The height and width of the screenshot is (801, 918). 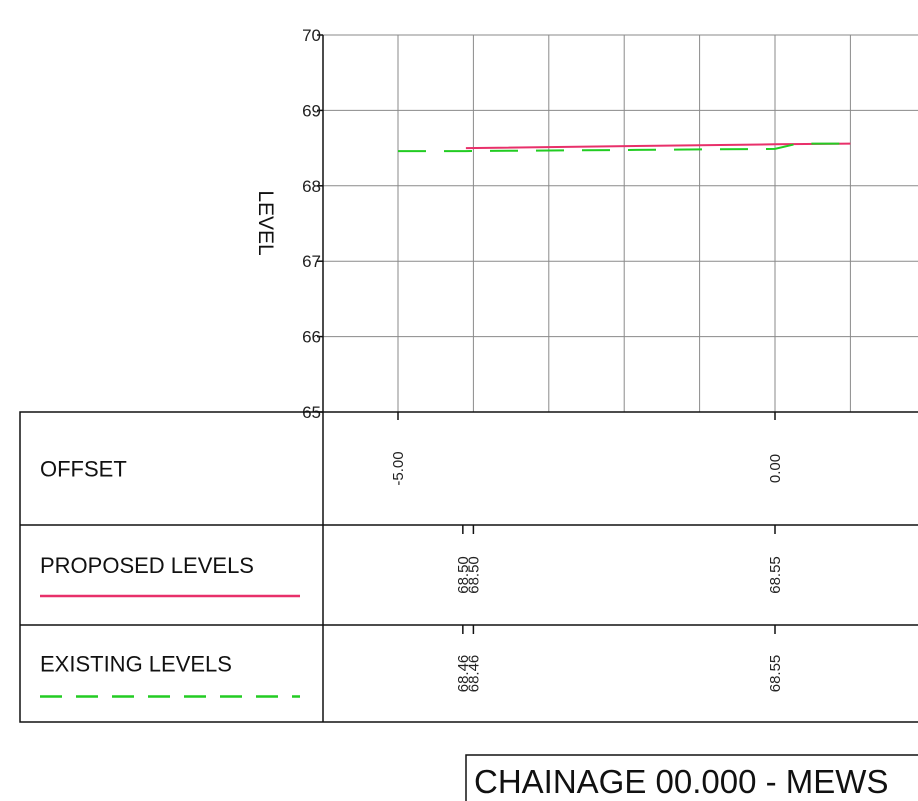 What do you see at coordinates (311, 110) in the screenshot?
I see `y-tick-label: 69` at bounding box center [311, 110].